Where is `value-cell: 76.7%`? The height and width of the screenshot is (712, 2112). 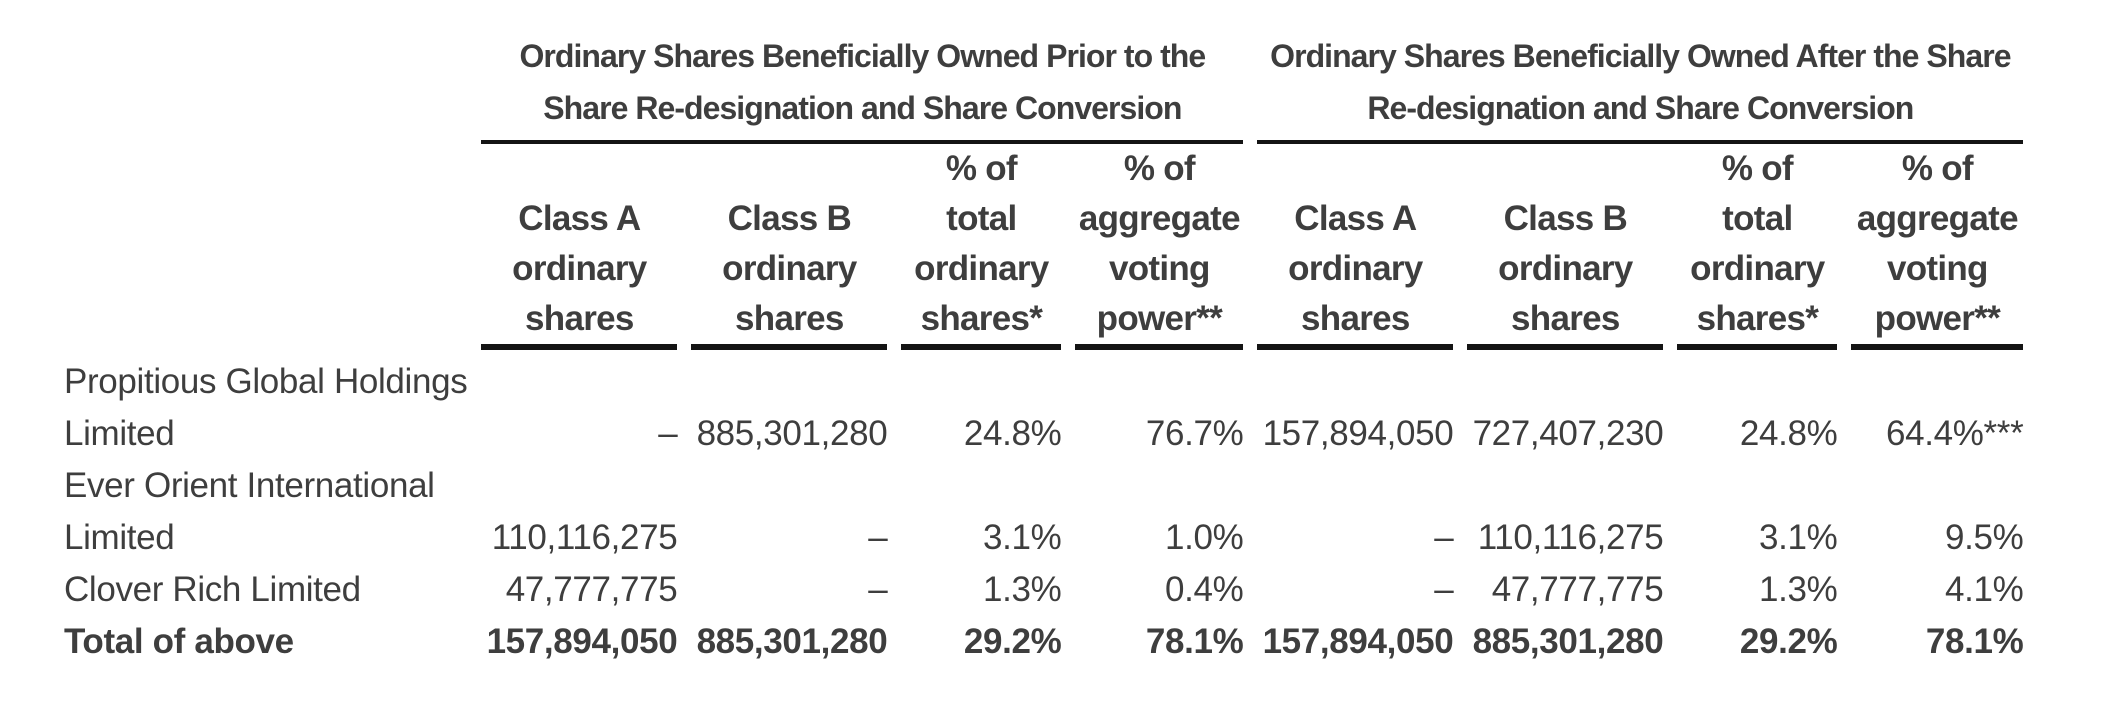 value-cell: 76.7% is located at coordinates (1194, 433).